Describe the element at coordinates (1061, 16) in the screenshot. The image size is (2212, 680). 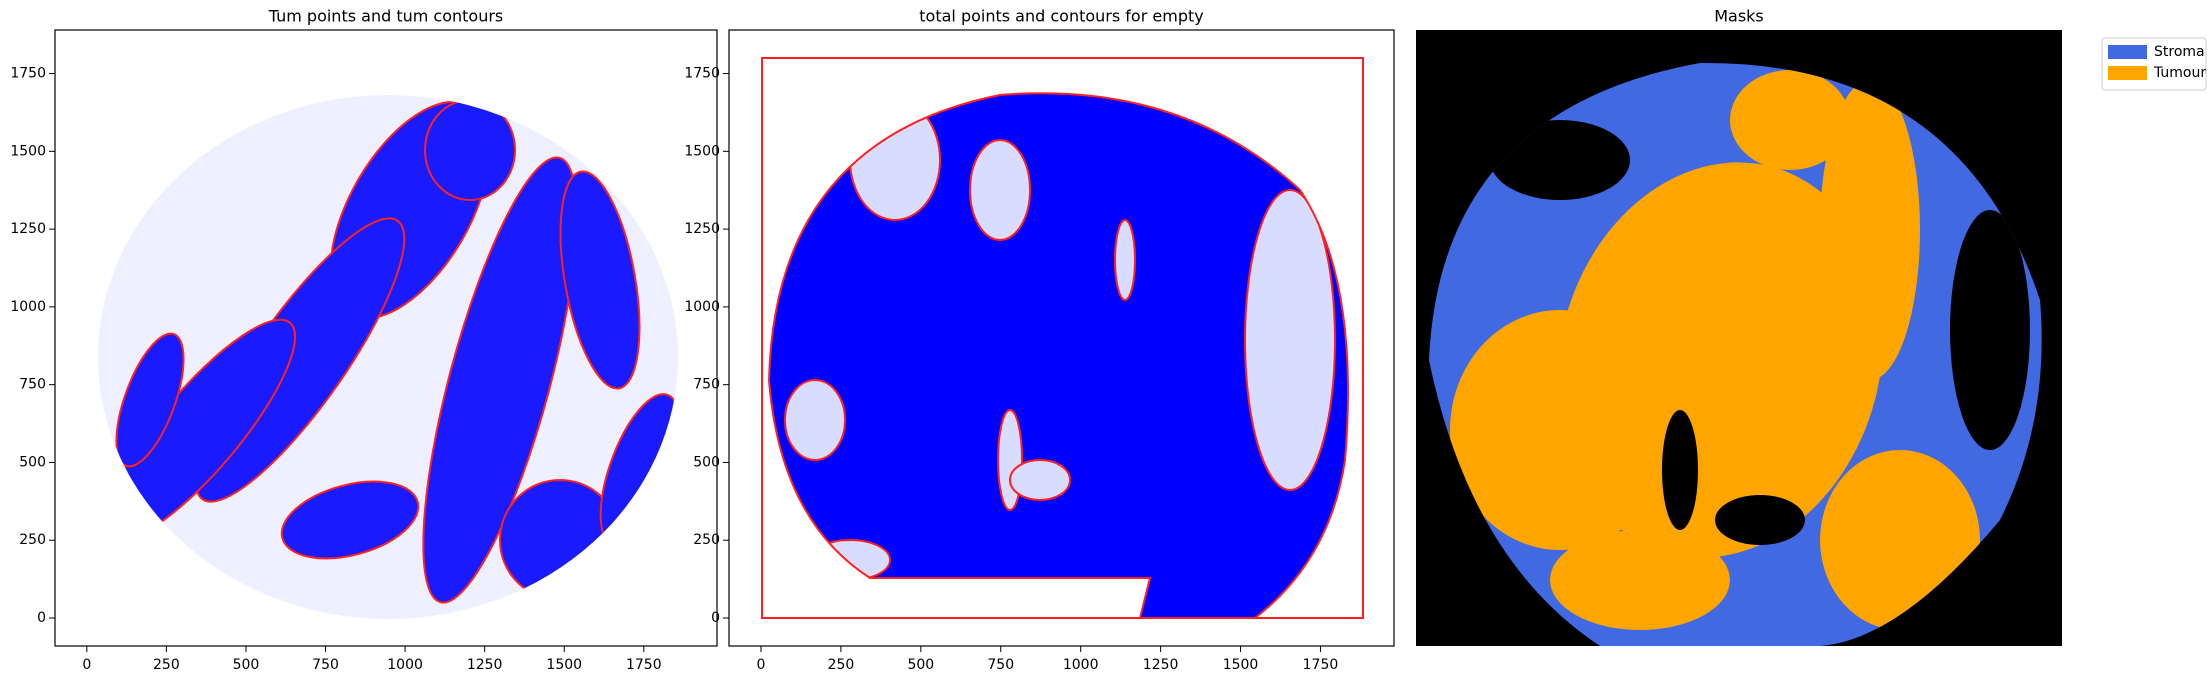
I see `panel-title: total points and contours for empty` at that location.